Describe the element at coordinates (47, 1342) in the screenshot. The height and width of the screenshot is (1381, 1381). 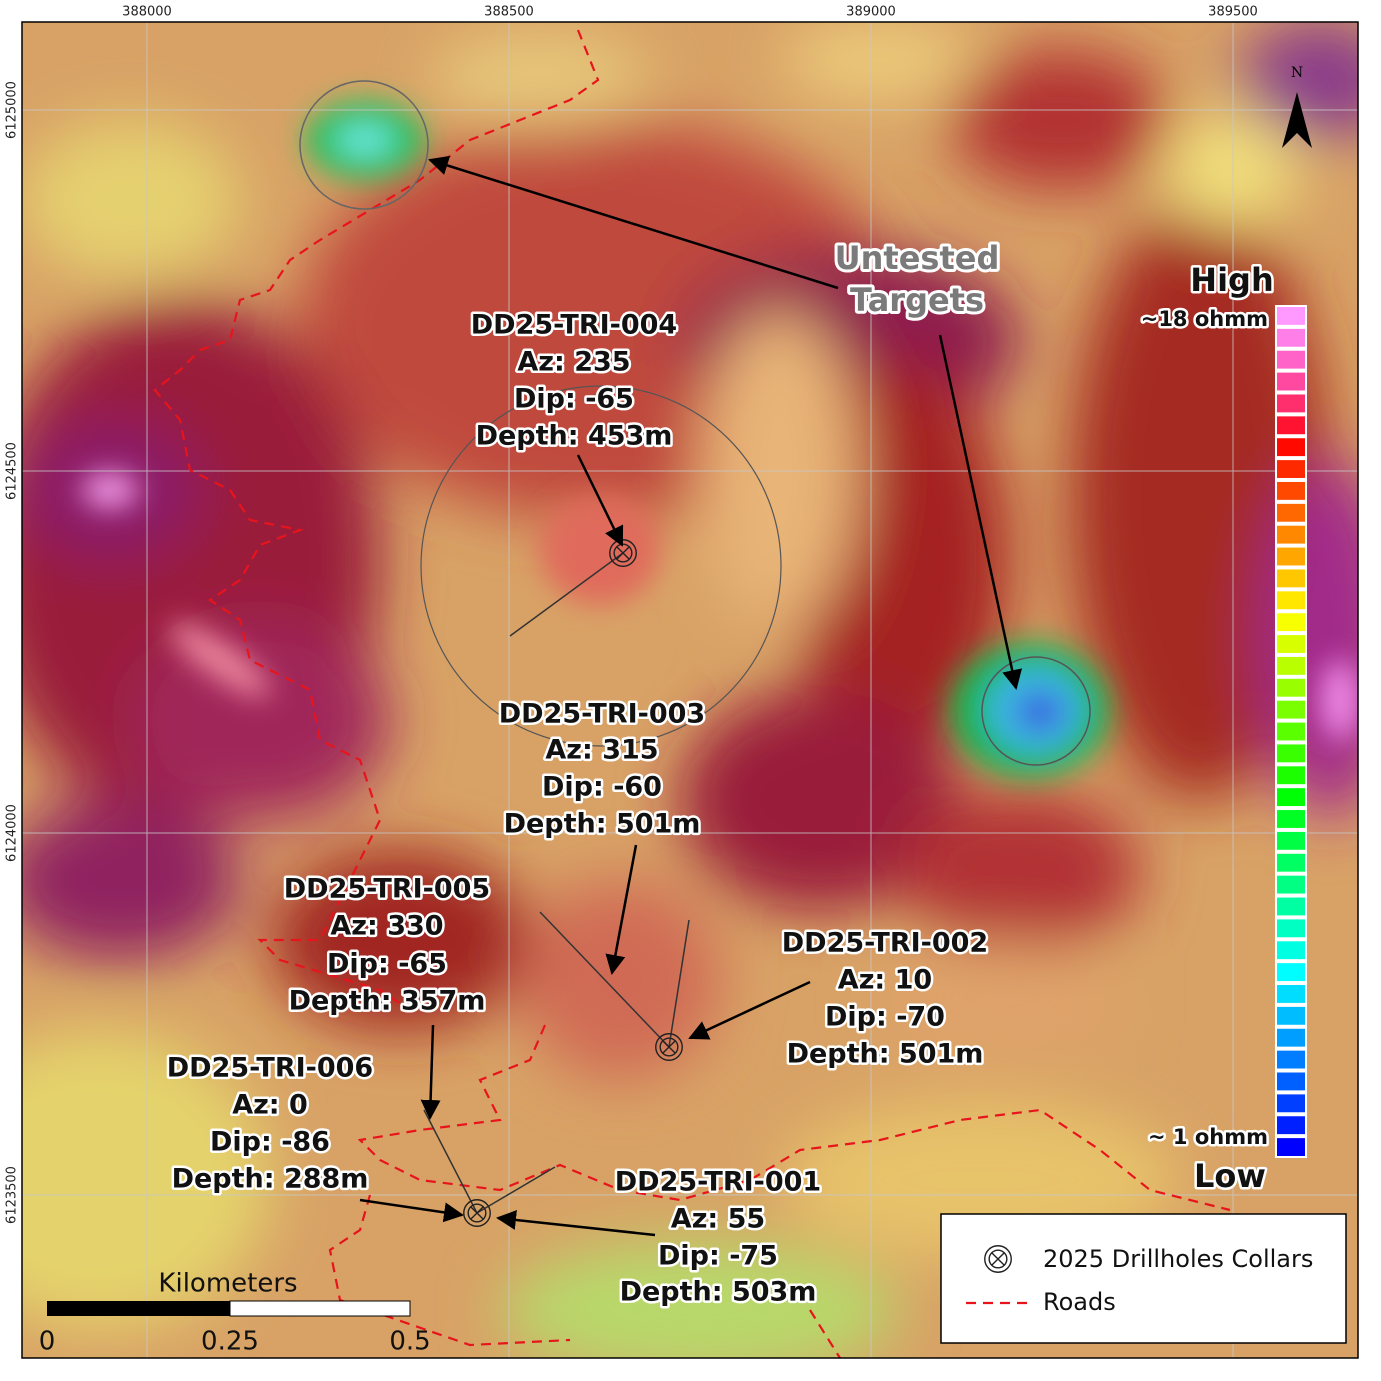
I see `scale-bar-label: 0` at that location.